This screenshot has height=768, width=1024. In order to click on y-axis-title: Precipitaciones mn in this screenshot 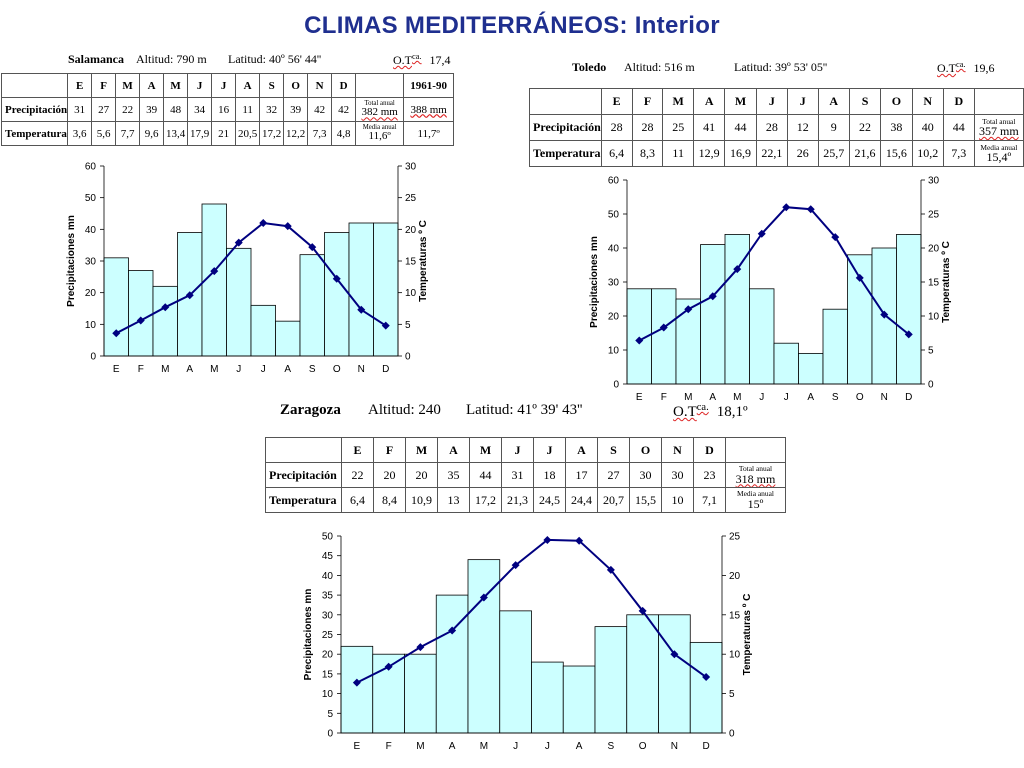, I will do `click(71, 261)`.